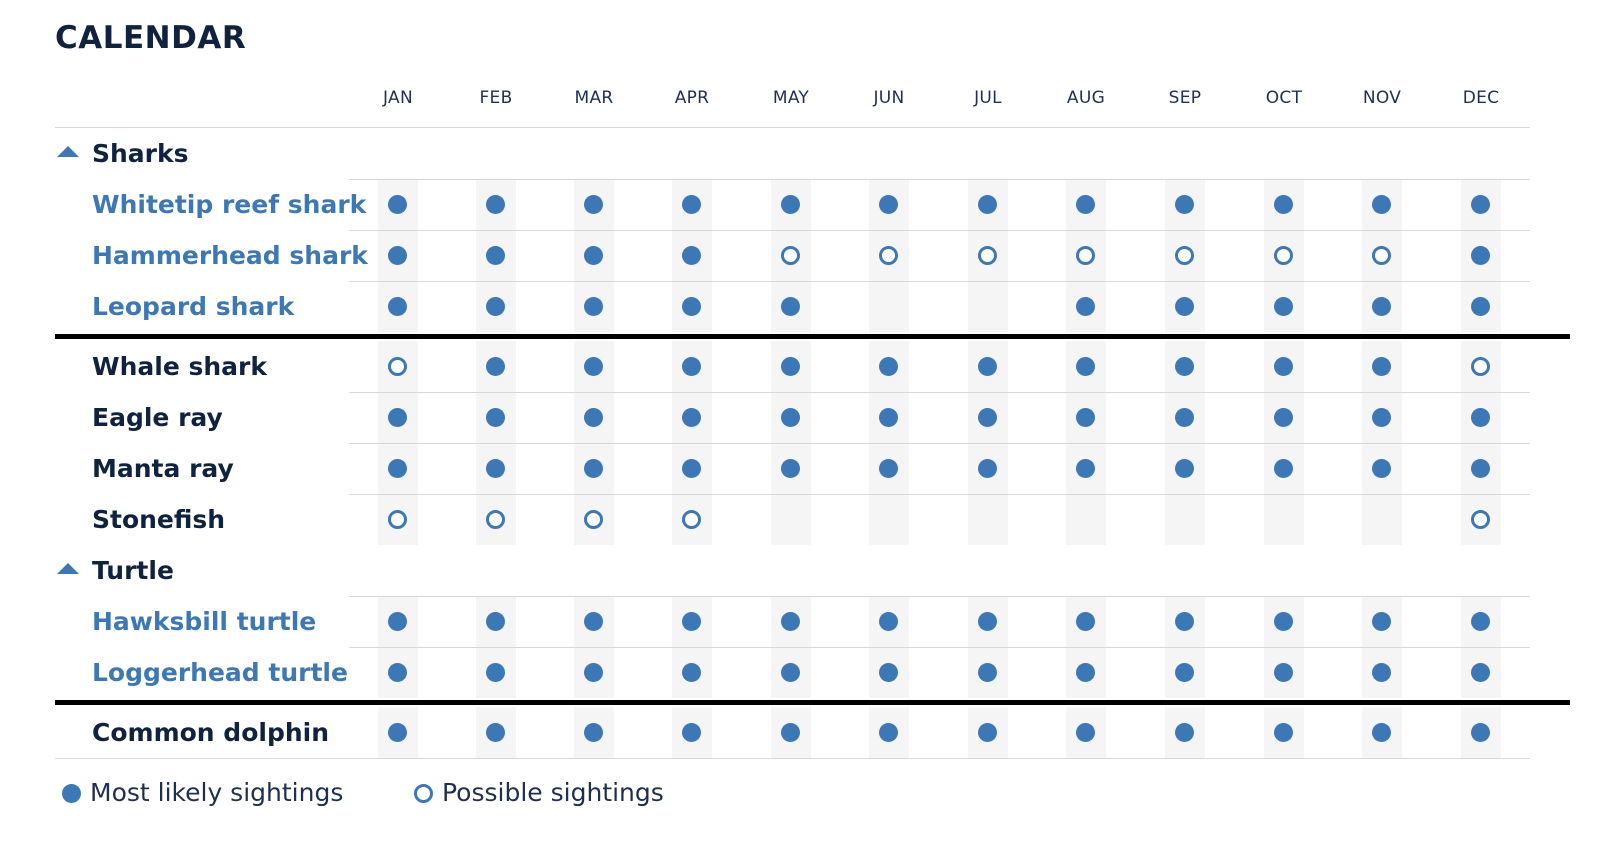 The height and width of the screenshot is (857, 1600). What do you see at coordinates (800, 672) in the screenshot?
I see `species-row: Loggerhead turtle` at bounding box center [800, 672].